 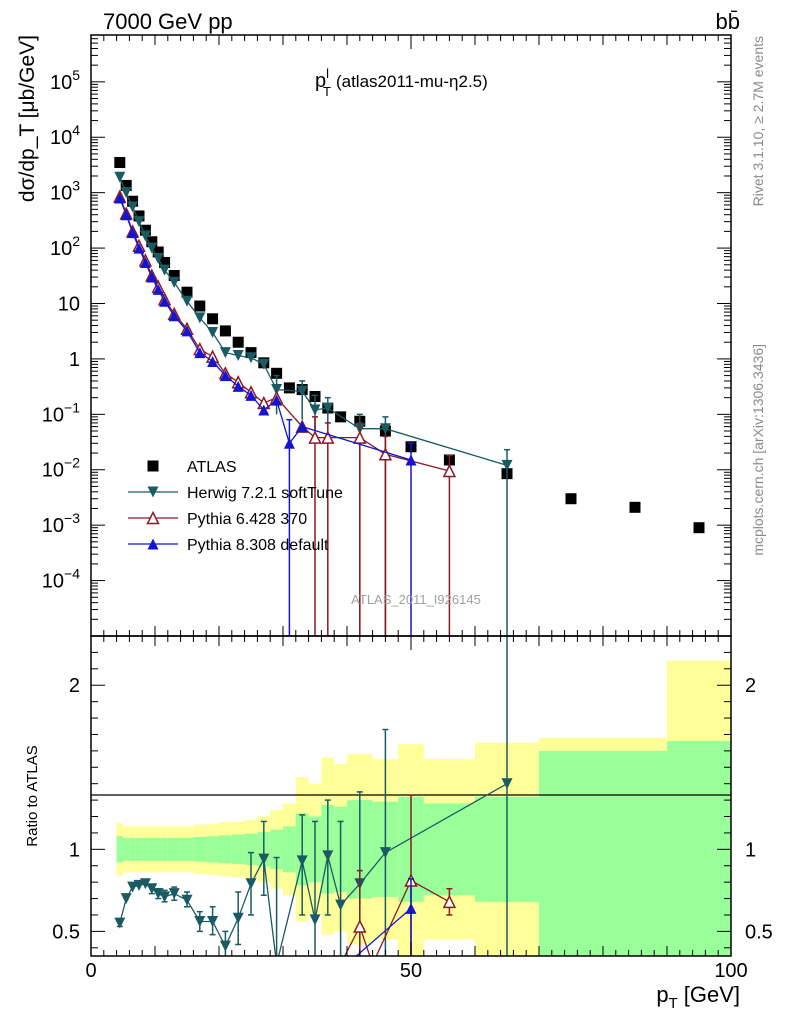 I want to click on main-ytick-label: 1, so click(x=74, y=360).